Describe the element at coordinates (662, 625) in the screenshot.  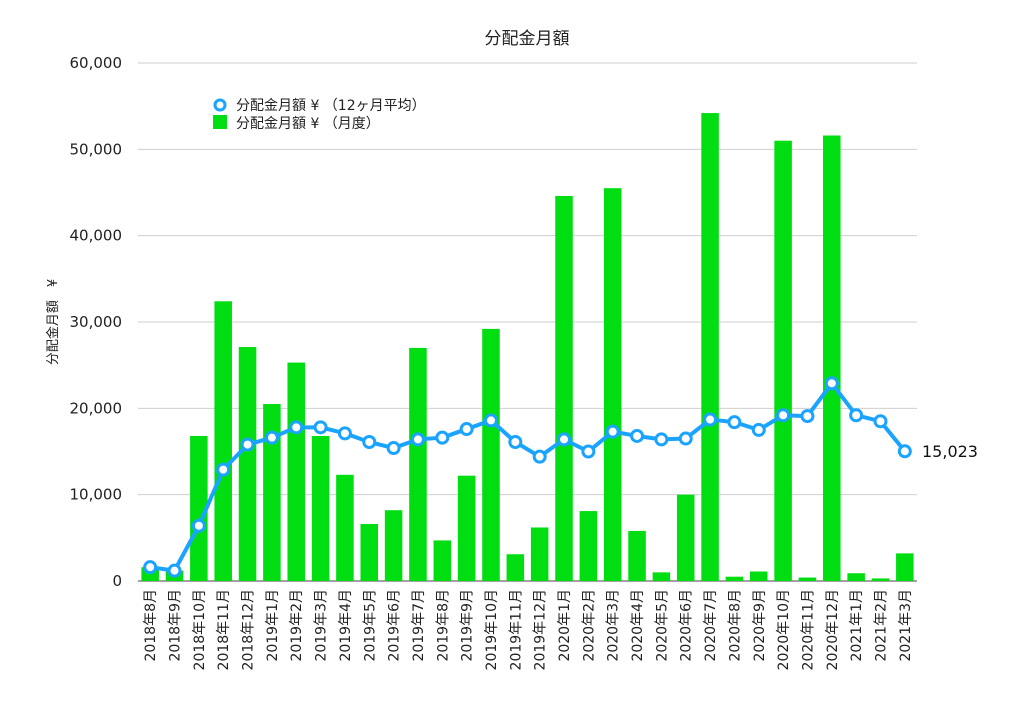
I see `x-tick-label: 2020年5月` at that location.